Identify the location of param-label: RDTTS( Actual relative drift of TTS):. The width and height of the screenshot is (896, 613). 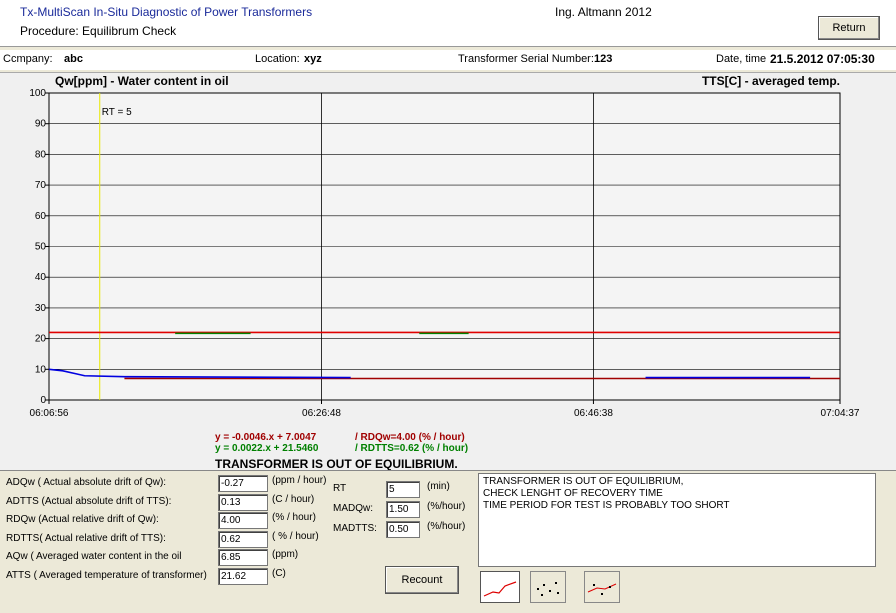
(86, 538).